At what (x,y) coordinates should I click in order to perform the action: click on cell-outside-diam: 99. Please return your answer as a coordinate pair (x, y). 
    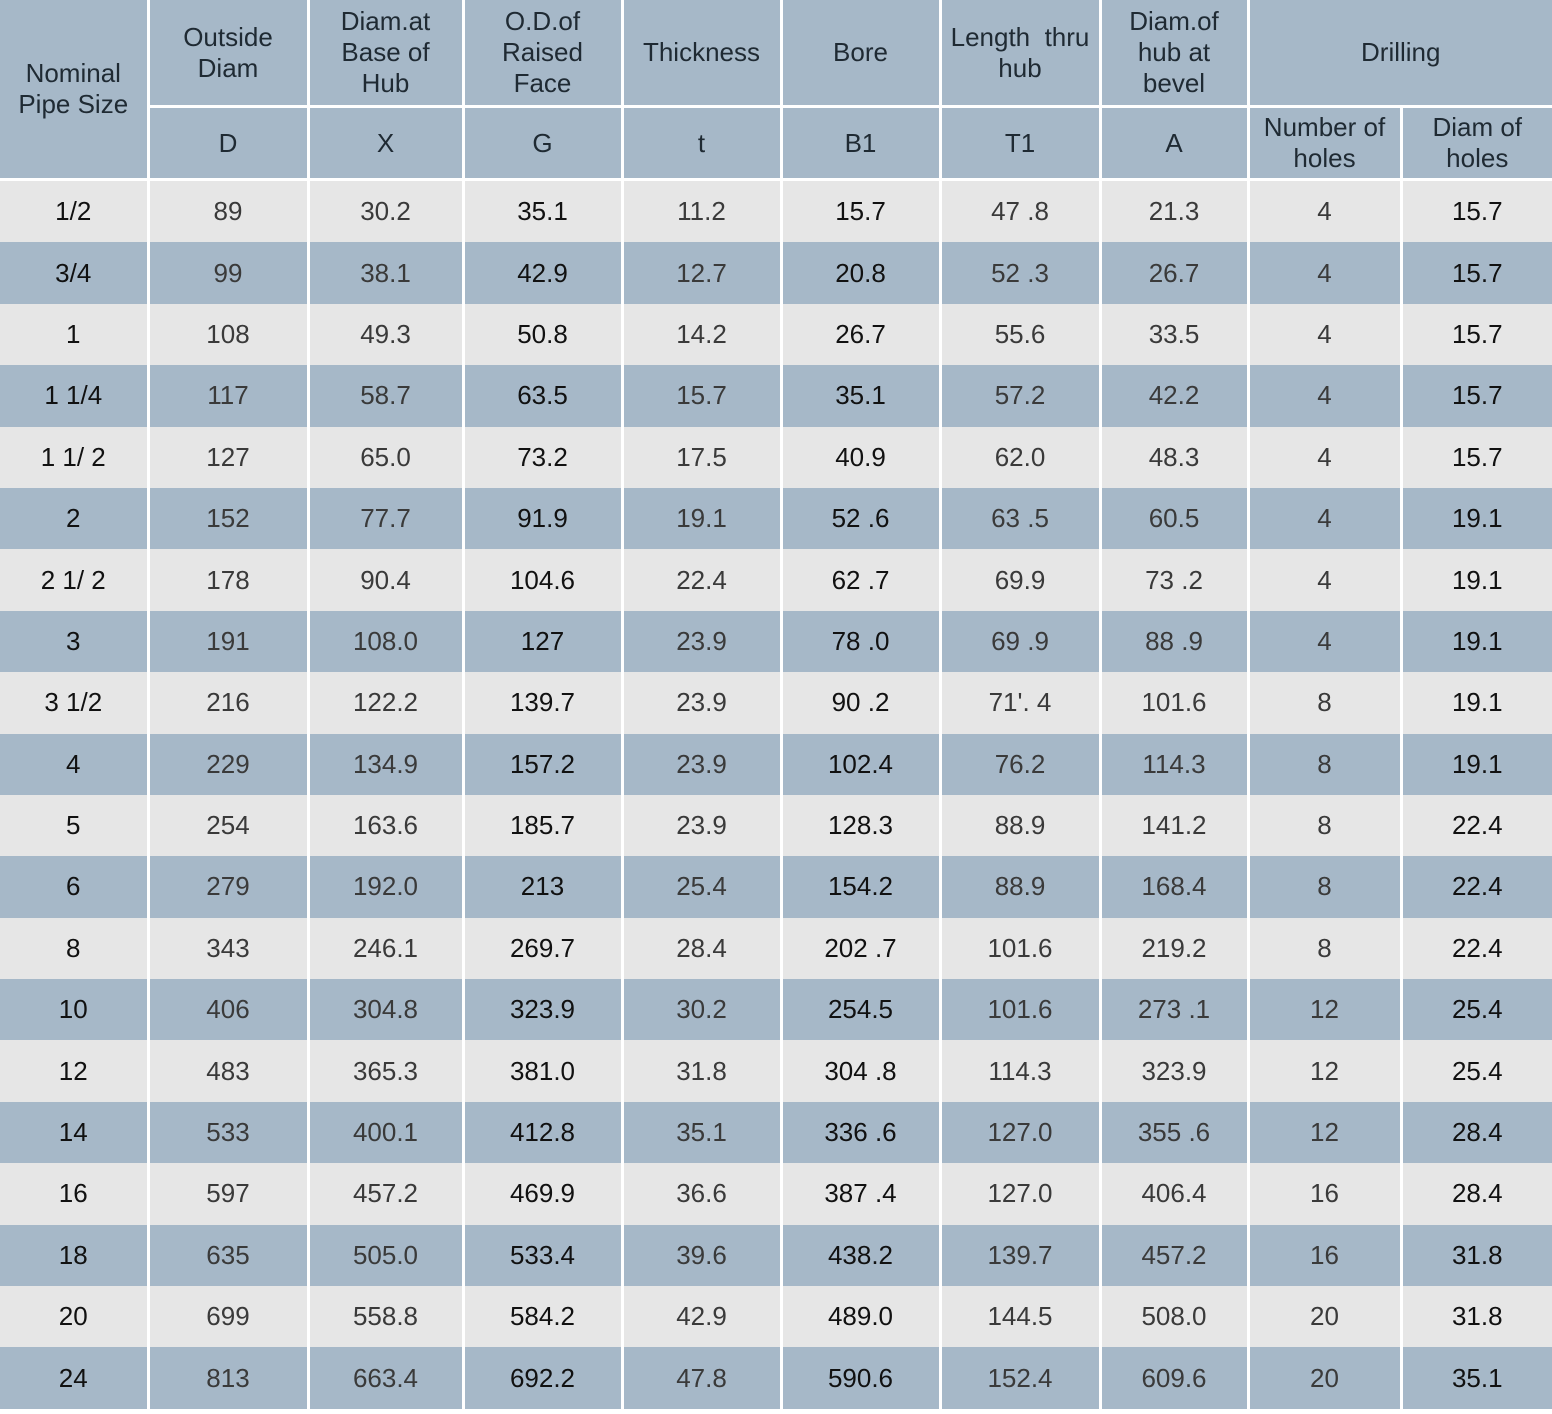
    Looking at the image, I should click on (229, 273).